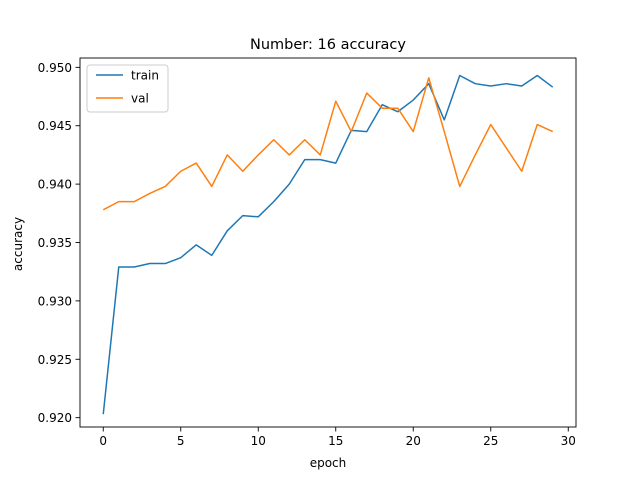  What do you see at coordinates (55, 301) in the screenshot?
I see `y-tick-label: 0.930` at bounding box center [55, 301].